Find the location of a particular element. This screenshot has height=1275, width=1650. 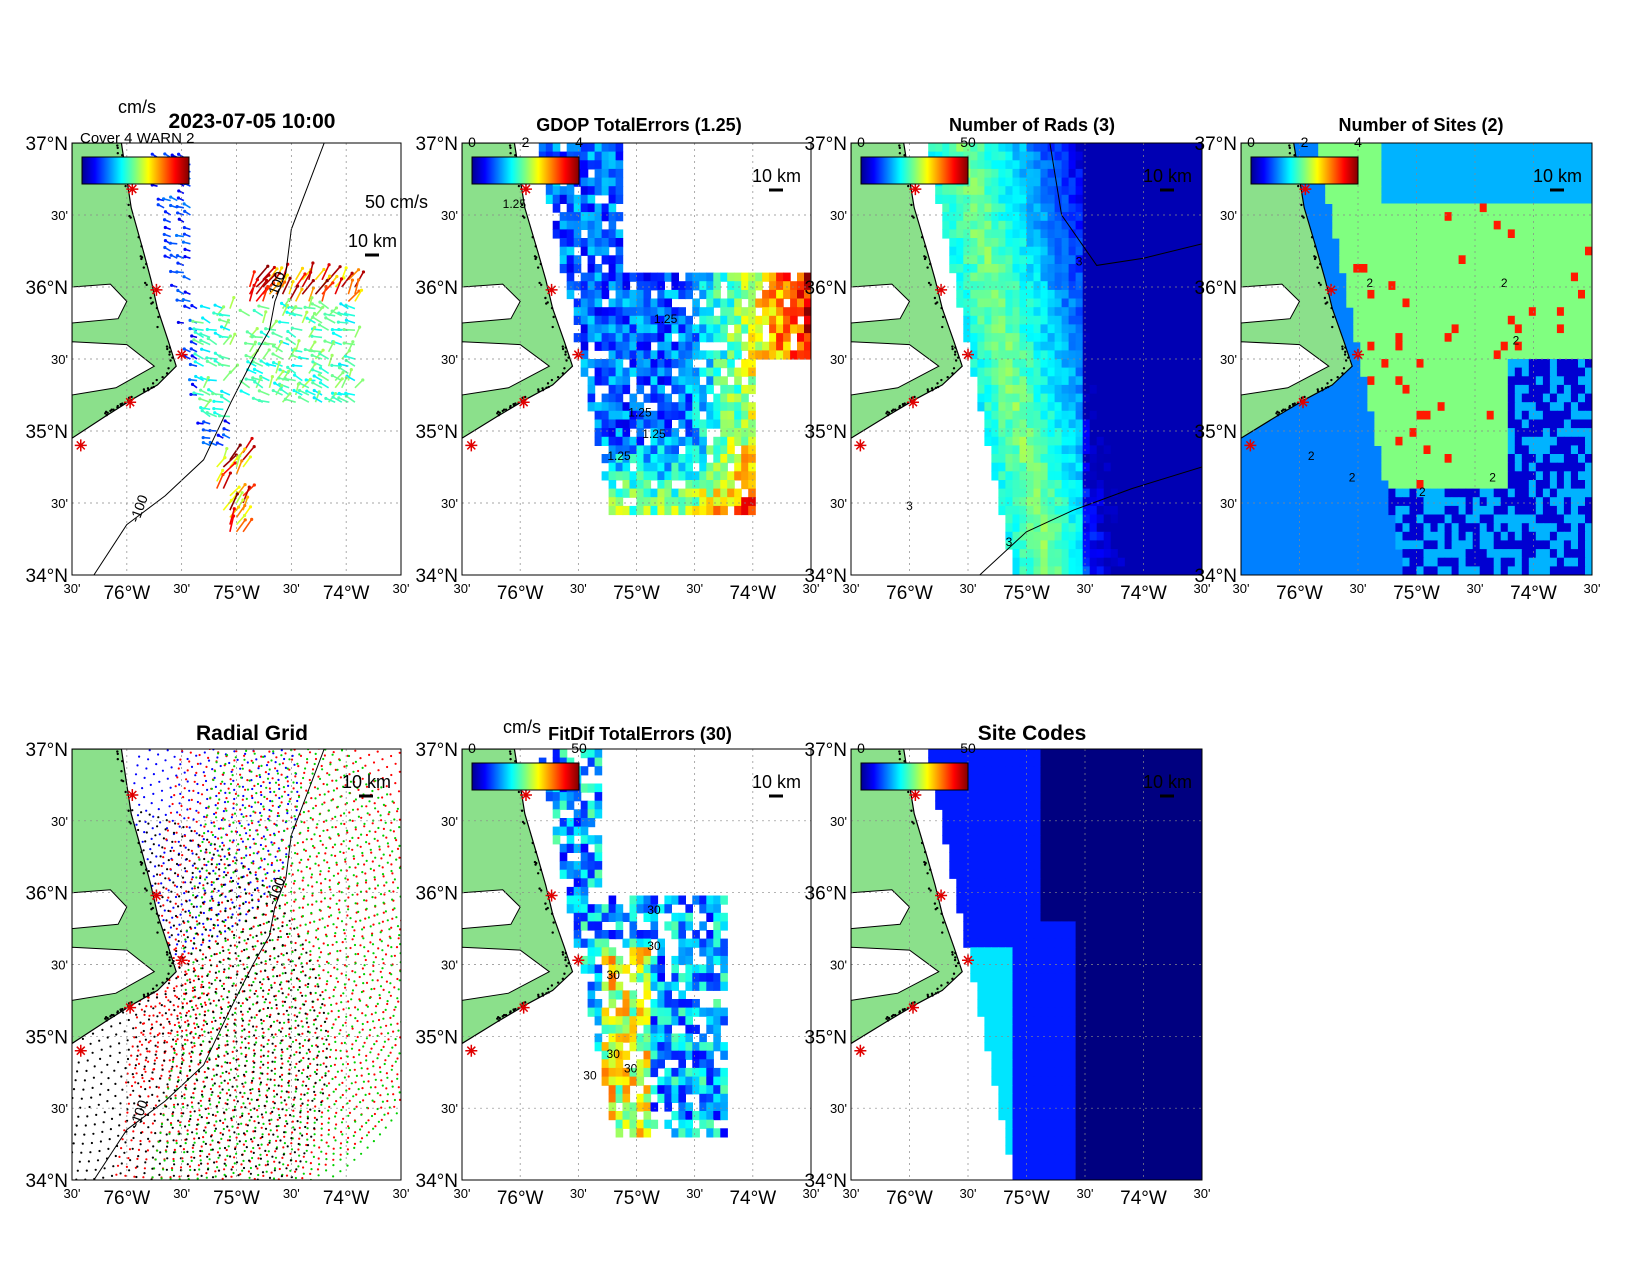

lat-tick-label: 30' is located at coordinates (59, 215).